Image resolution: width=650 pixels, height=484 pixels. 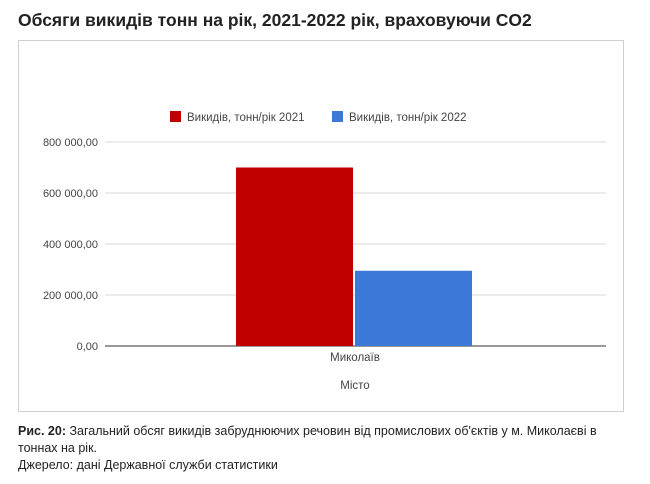 I want to click on y-tick-label: 0,00, so click(x=87, y=347).